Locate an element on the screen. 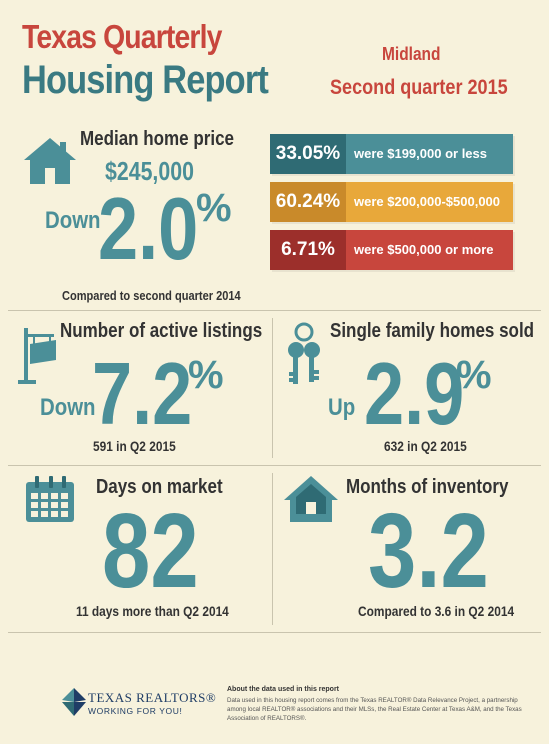 This screenshot has height=744, width=549. price-band-mid: 60.24% were $200,000-$500,000 is located at coordinates (391, 202).